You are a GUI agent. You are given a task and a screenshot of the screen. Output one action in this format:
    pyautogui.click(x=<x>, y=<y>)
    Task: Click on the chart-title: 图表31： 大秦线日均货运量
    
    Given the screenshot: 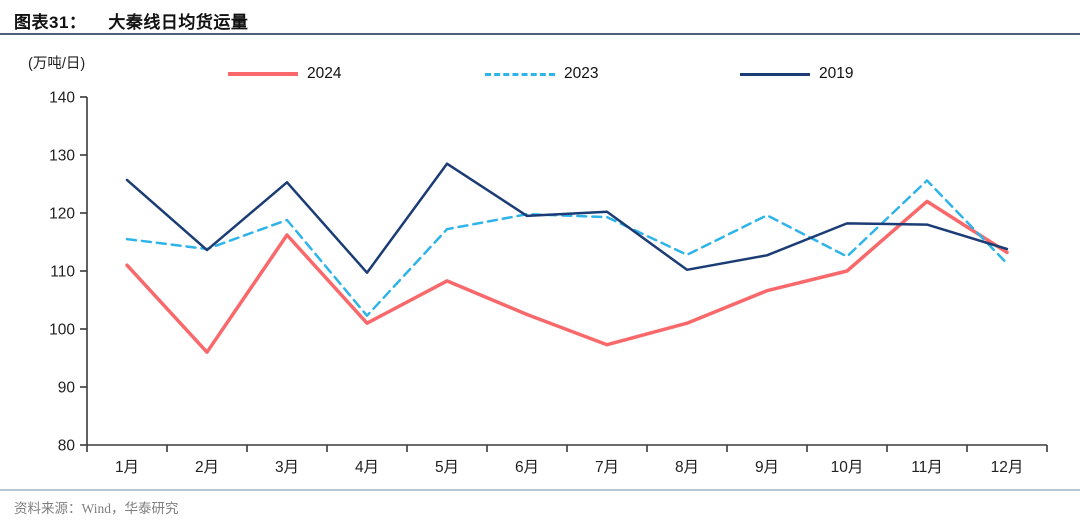 What is the action you would take?
    pyautogui.click(x=131, y=20)
    